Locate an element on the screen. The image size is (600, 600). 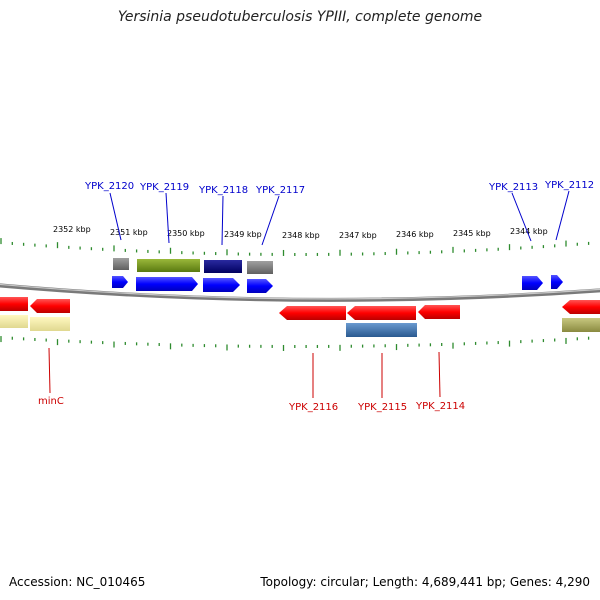
feature-box-olive is located at coordinates (168, 265).